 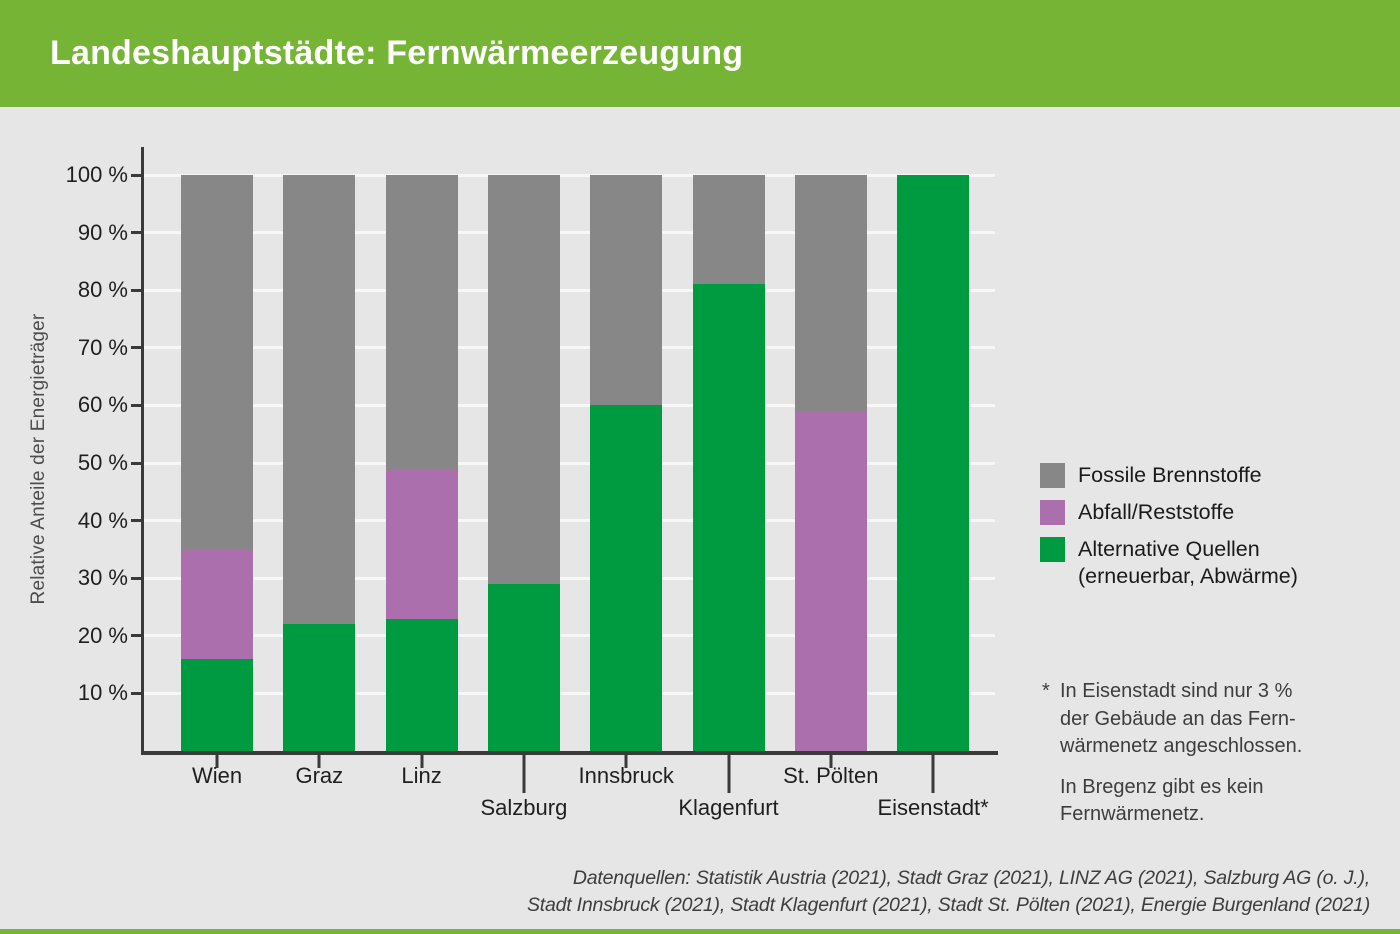 What do you see at coordinates (831, 761) in the screenshot?
I see `x-tick-StPölten` at bounding box center [831, 761].